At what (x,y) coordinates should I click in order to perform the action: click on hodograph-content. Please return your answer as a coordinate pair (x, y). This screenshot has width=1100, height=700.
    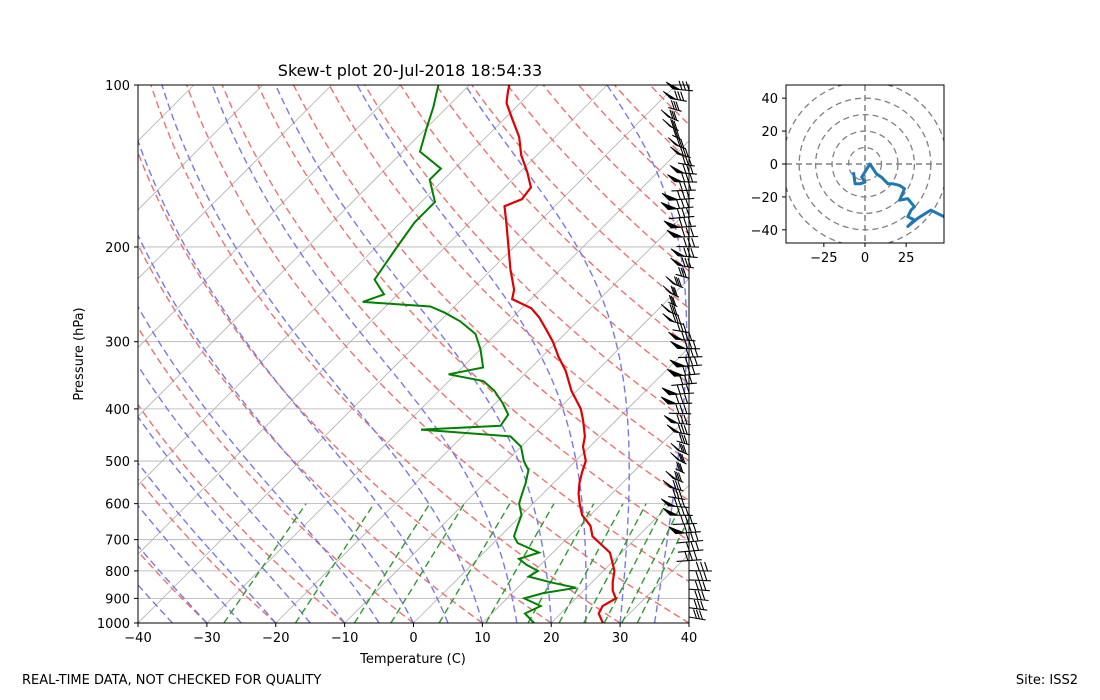
    Looking at the image, I should click on (865, 164).